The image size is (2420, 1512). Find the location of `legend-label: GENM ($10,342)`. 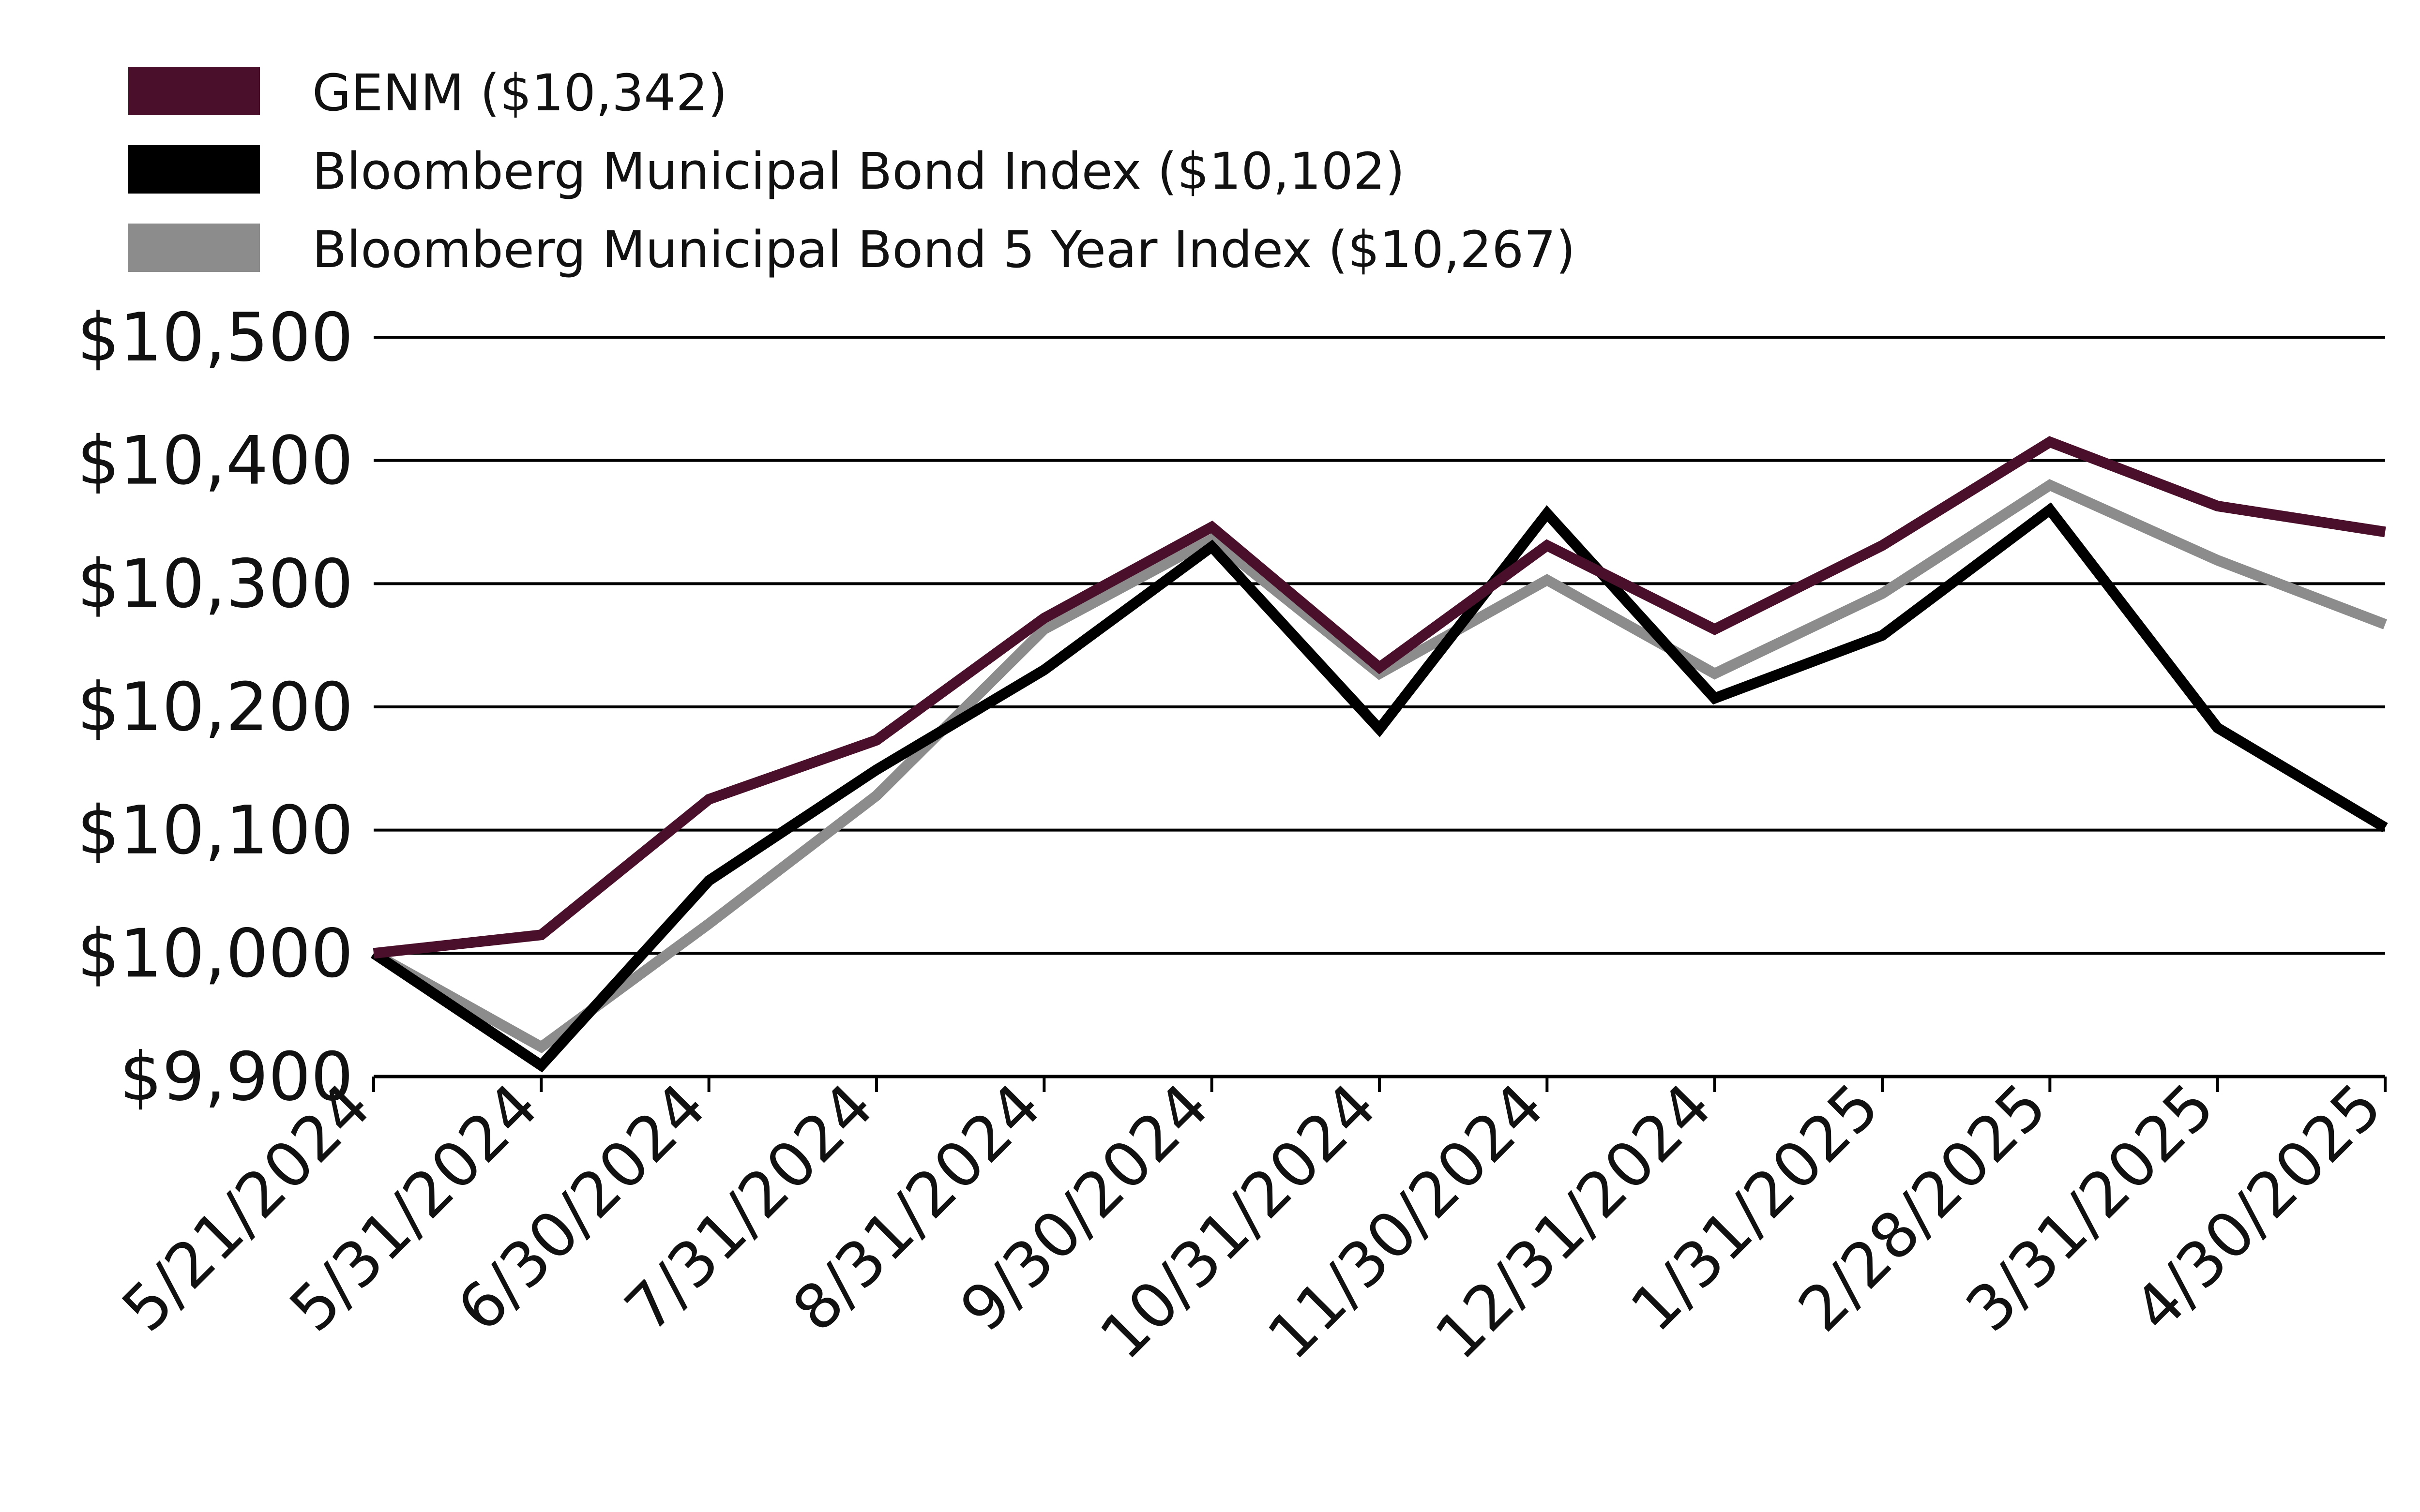

legend-label: GENM ($10,342) is located at coordinates (519, 92).